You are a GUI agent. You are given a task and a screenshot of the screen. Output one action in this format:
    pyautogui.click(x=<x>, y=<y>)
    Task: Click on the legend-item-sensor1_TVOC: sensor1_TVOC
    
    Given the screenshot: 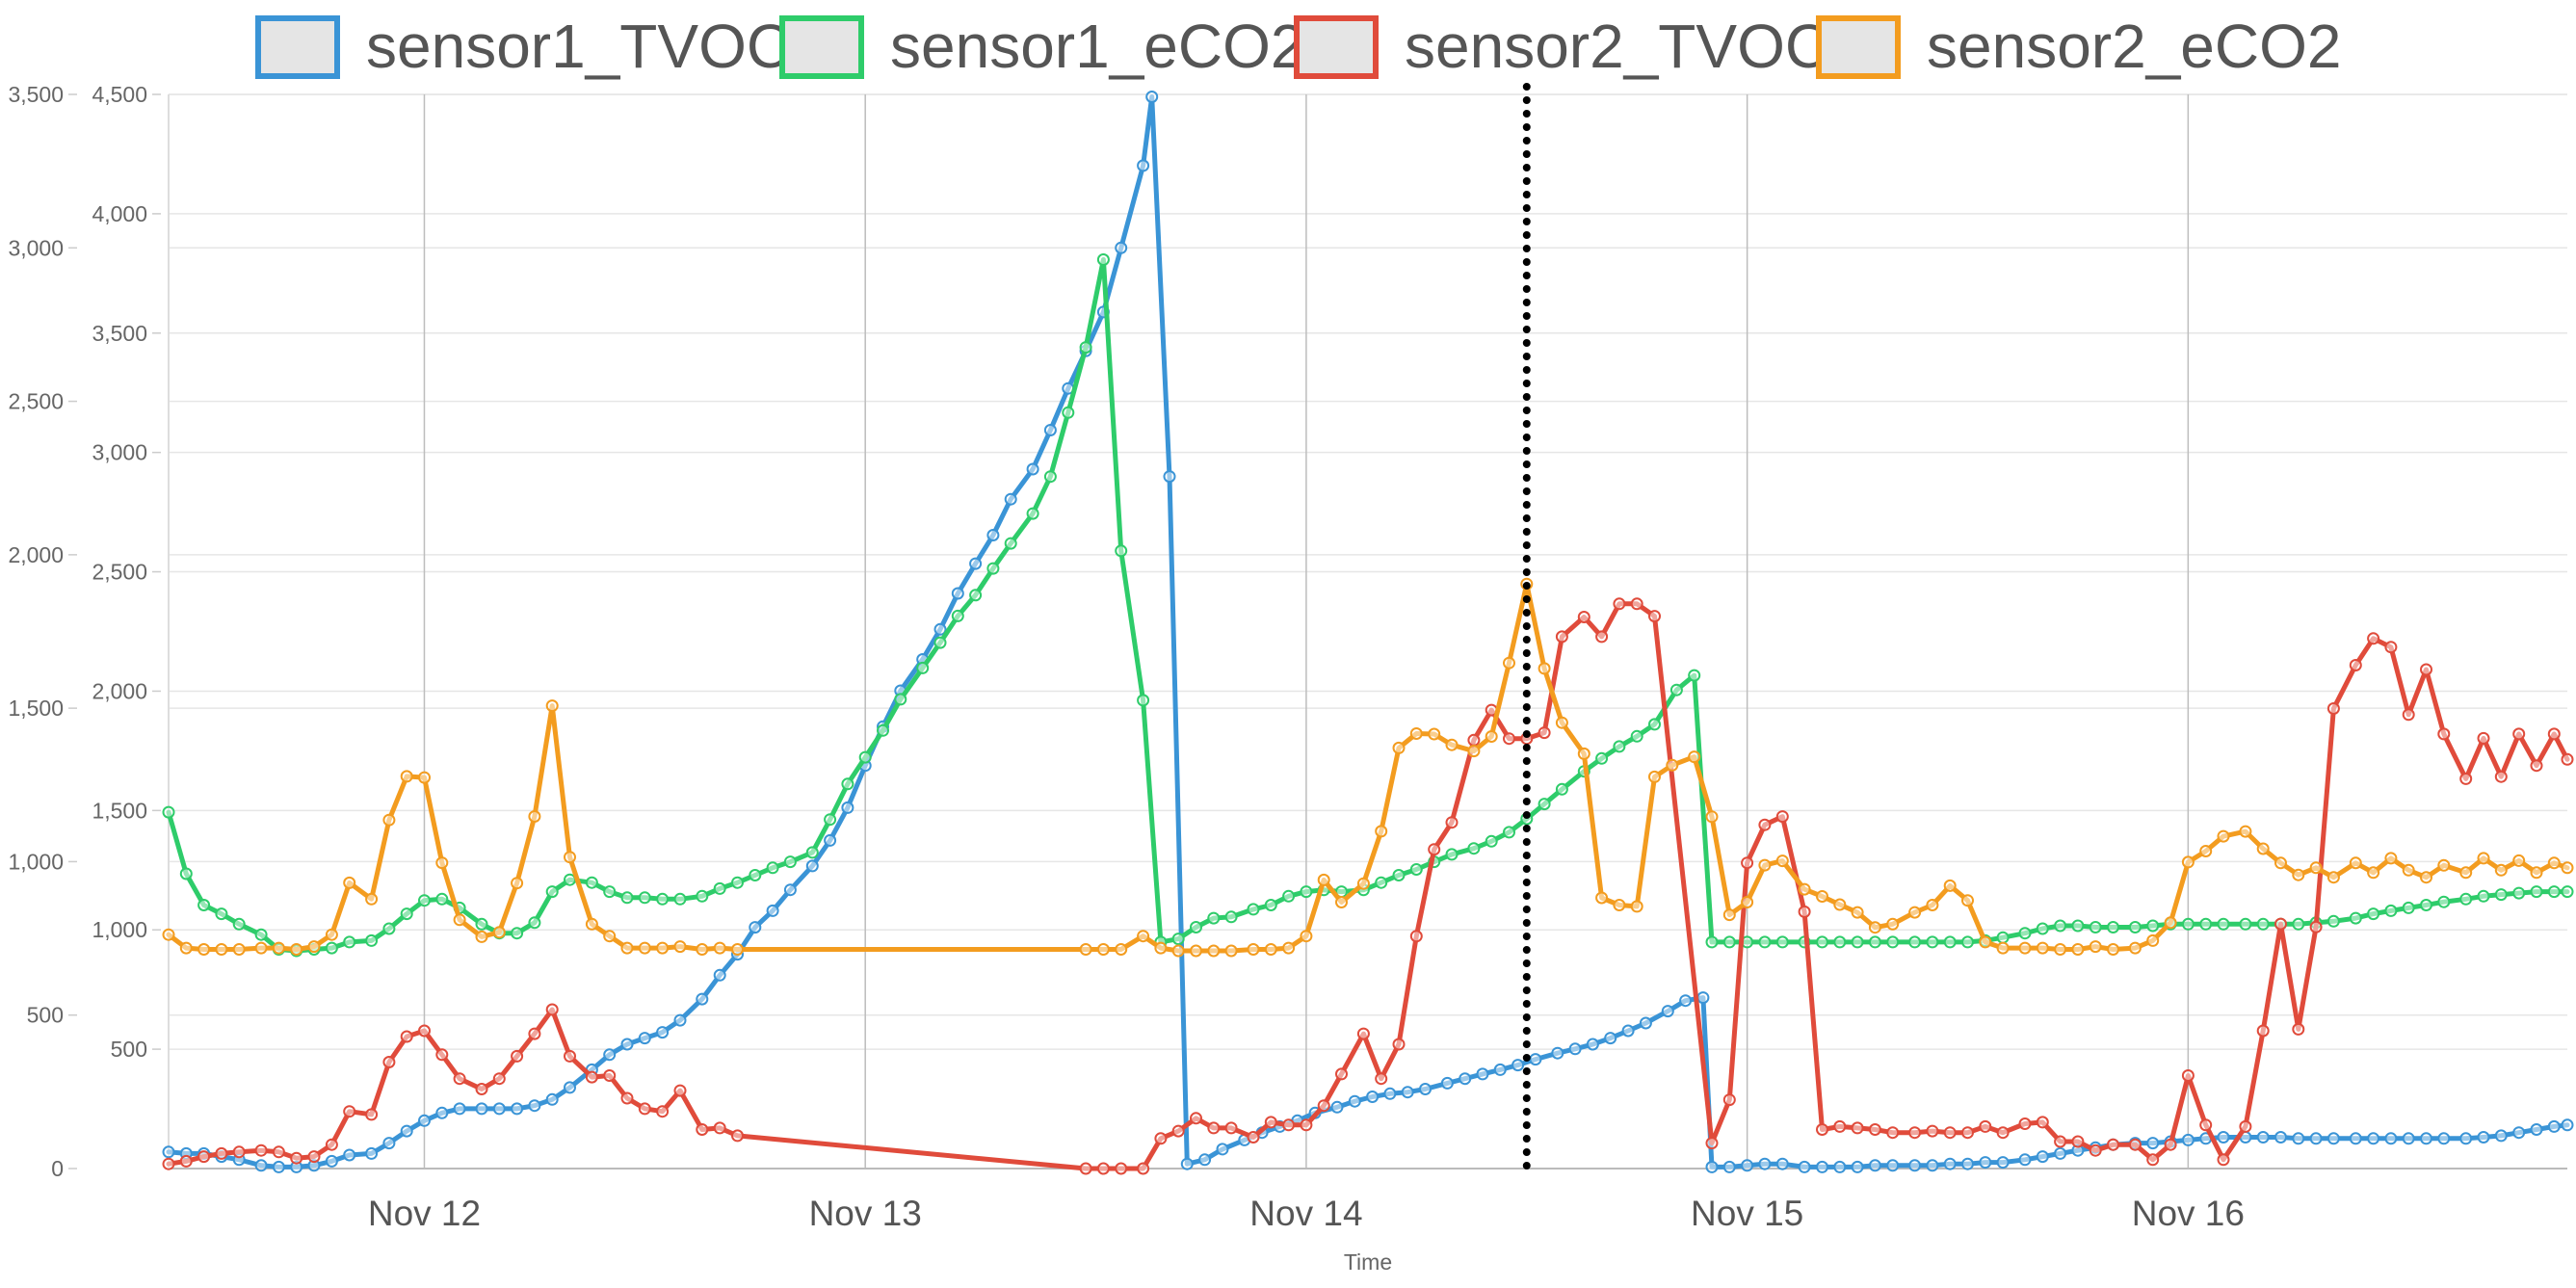 What is the action you would take?
    pyautogui.click(x=523, y=46)
    